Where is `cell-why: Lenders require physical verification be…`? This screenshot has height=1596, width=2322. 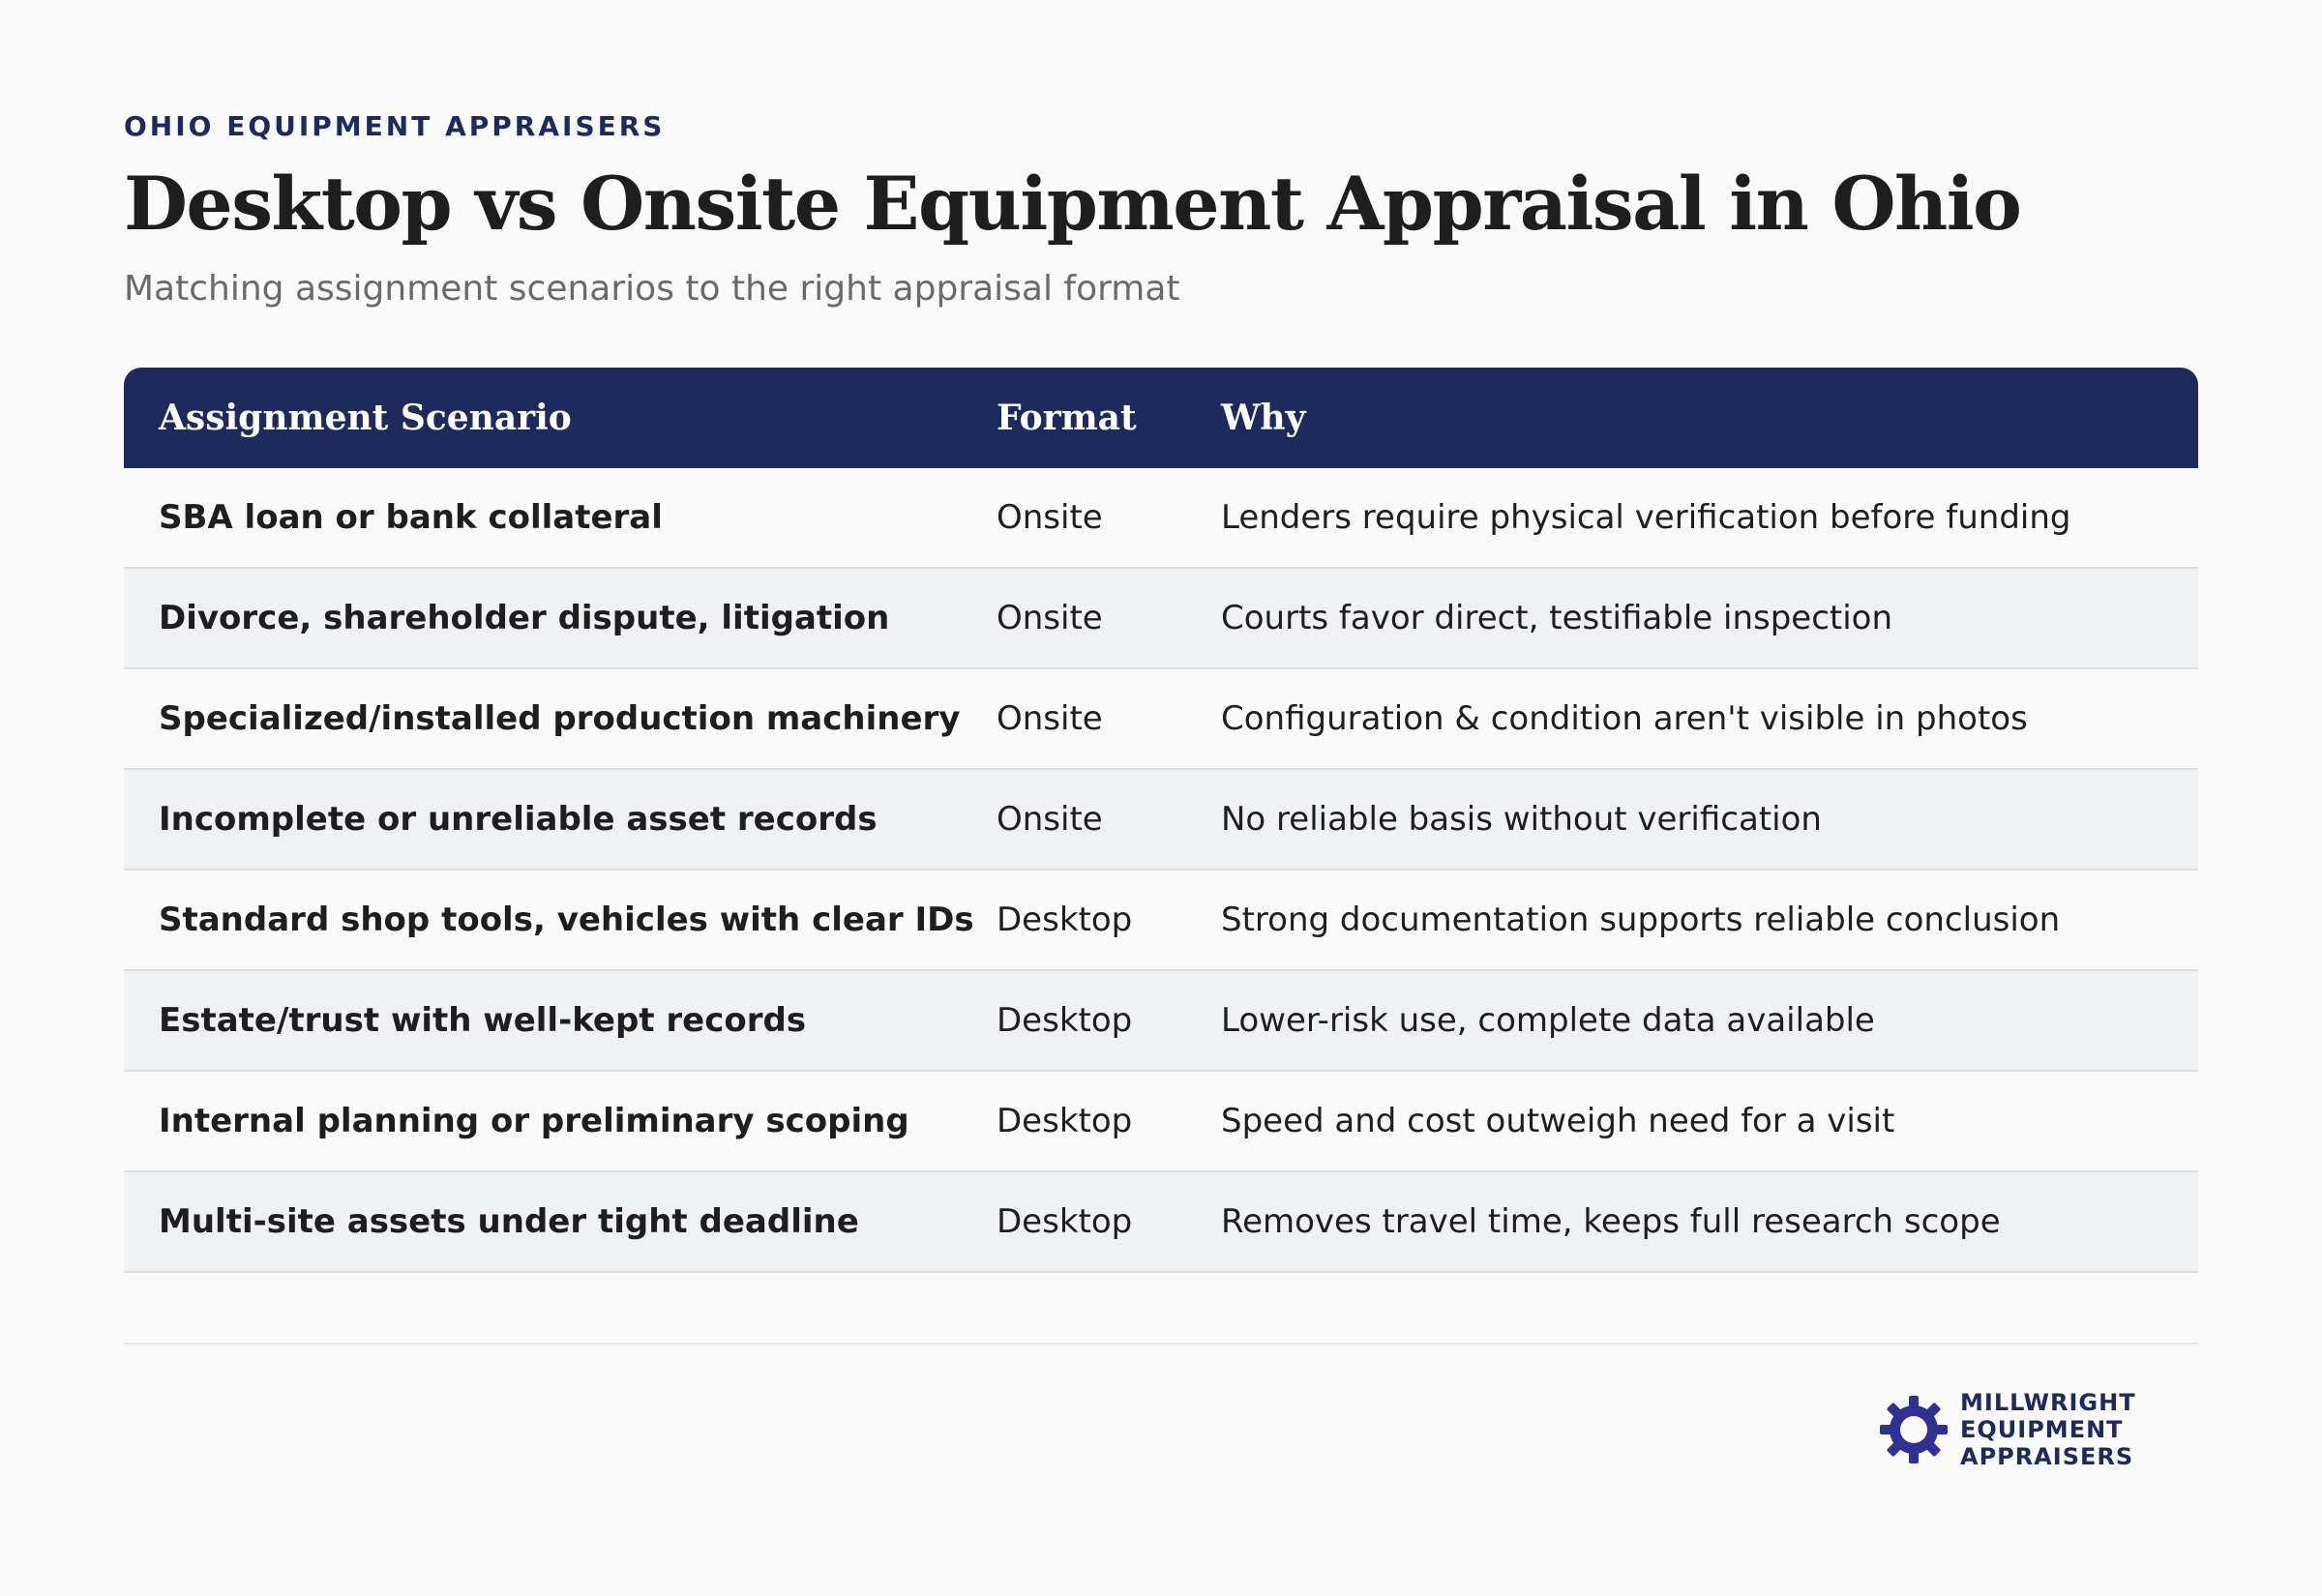
cell-why: Lenders require physical verification be… is located at coordinates (1646, 517).